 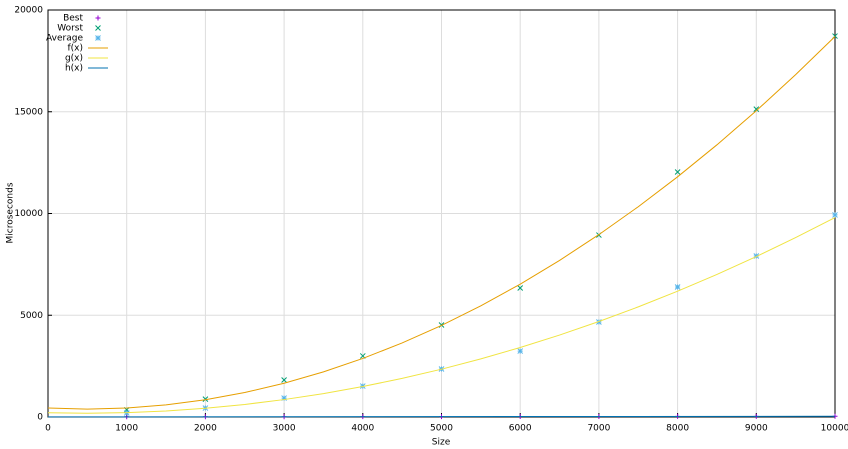 I want to click on legend-label: Best, so click(x=73, y=19).